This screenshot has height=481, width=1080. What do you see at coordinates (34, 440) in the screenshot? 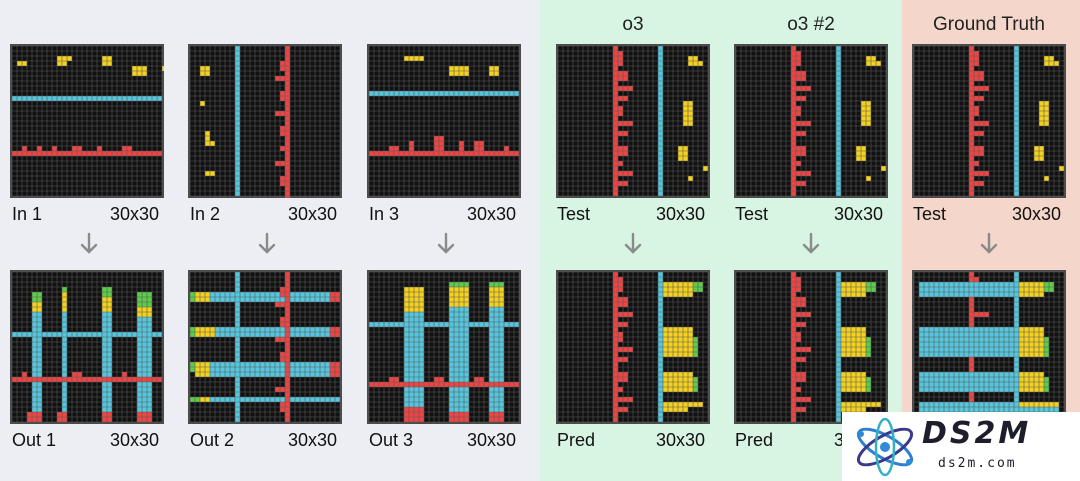
I see `label-out-1: Out 1` at bounding box center [34, 440].